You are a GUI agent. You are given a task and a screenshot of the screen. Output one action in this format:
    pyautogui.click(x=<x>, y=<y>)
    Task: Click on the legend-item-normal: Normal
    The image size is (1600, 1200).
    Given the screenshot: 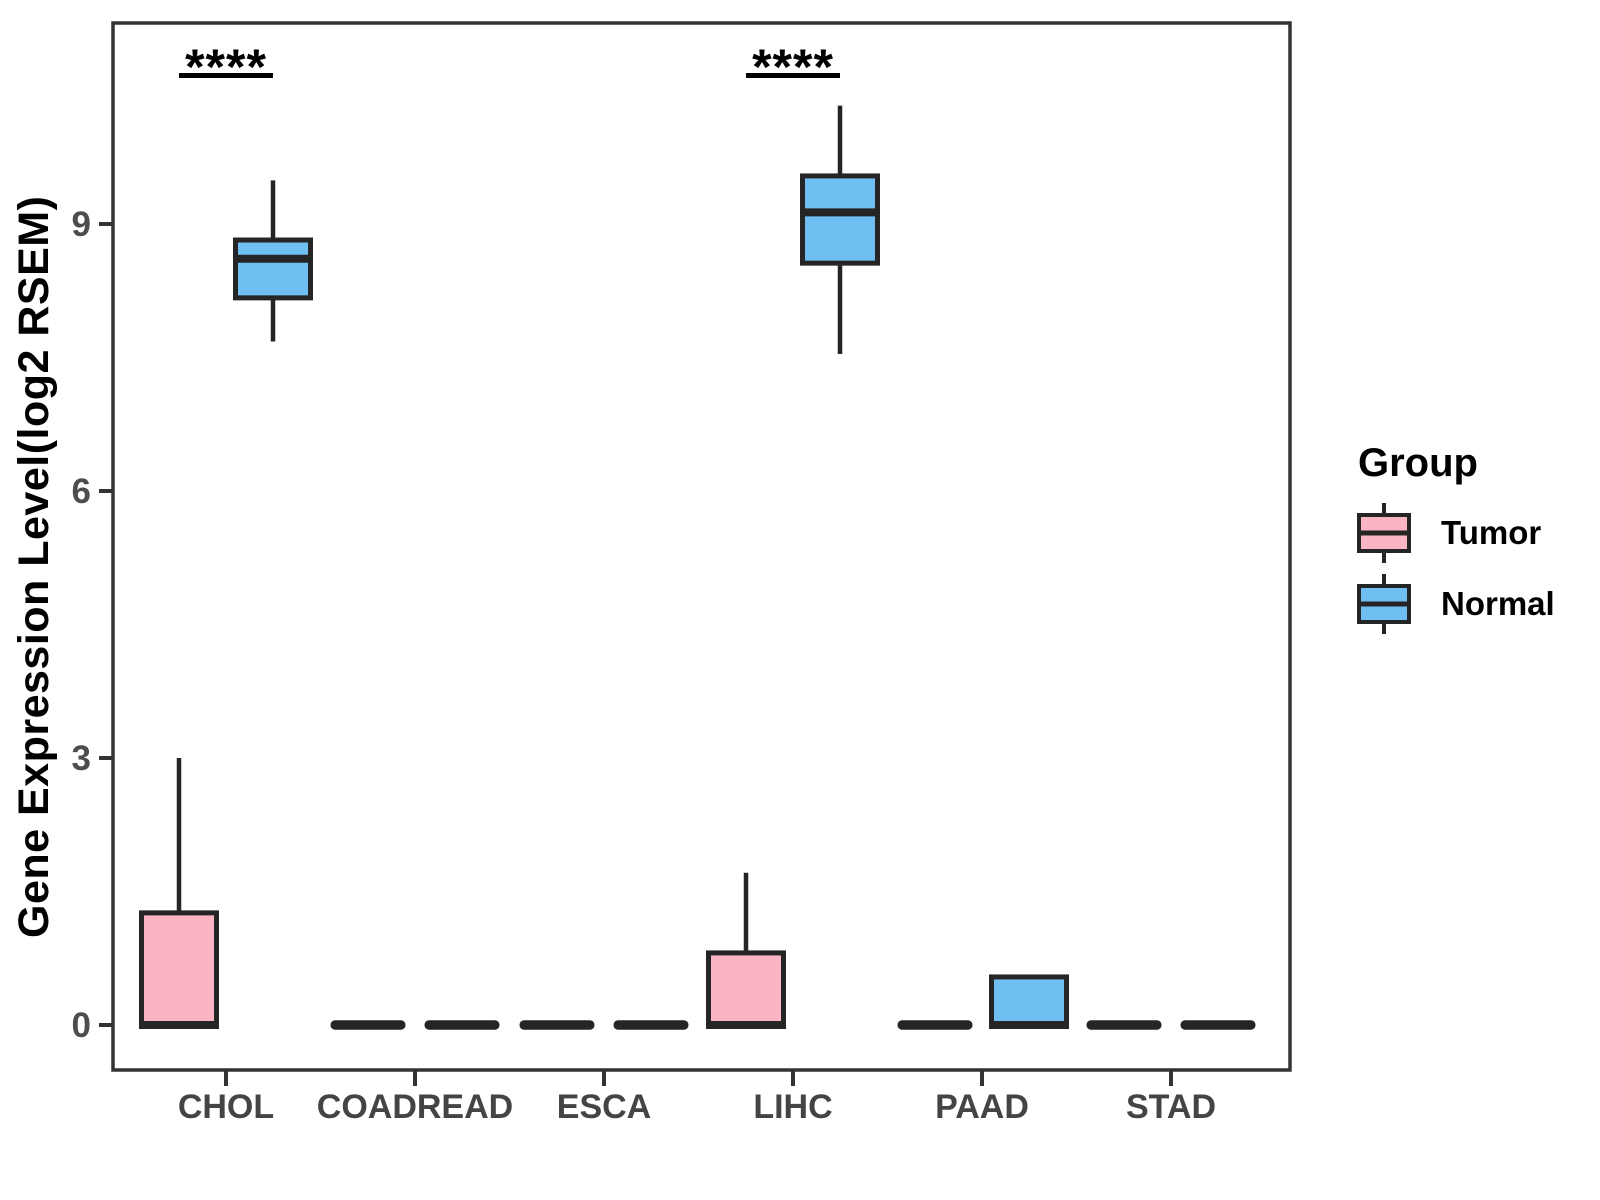 What is the action you would take?
    pyautogui.click(x=1455, y=604)
    